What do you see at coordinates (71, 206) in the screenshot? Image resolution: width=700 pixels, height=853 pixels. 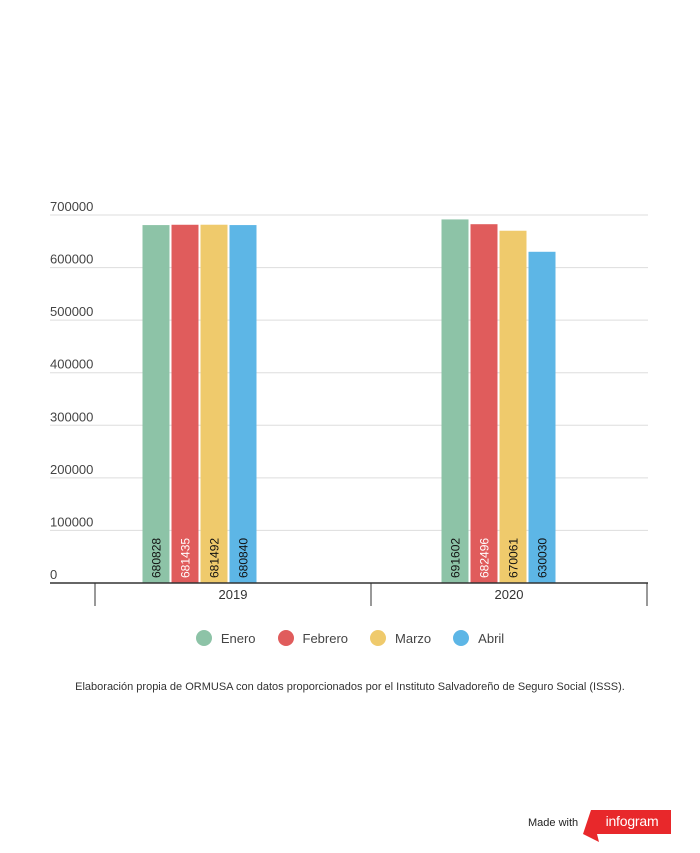 I see `y-tick-label: 700000` at bounding box center [71, 206].